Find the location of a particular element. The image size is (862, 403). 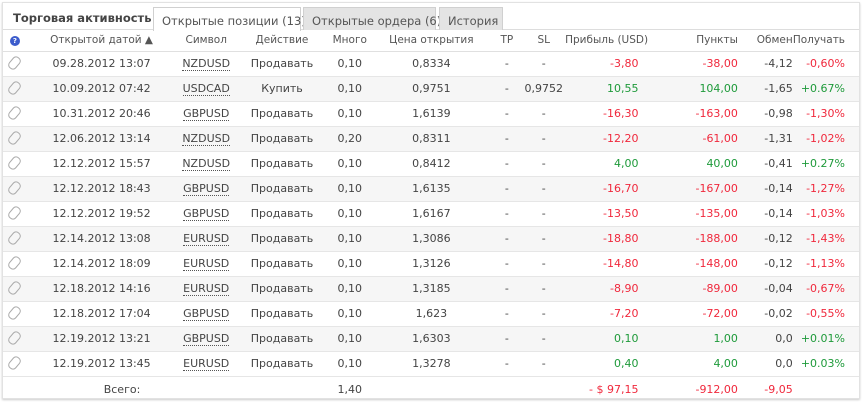

swap: -0,41 is located at coordinates (765, 164).